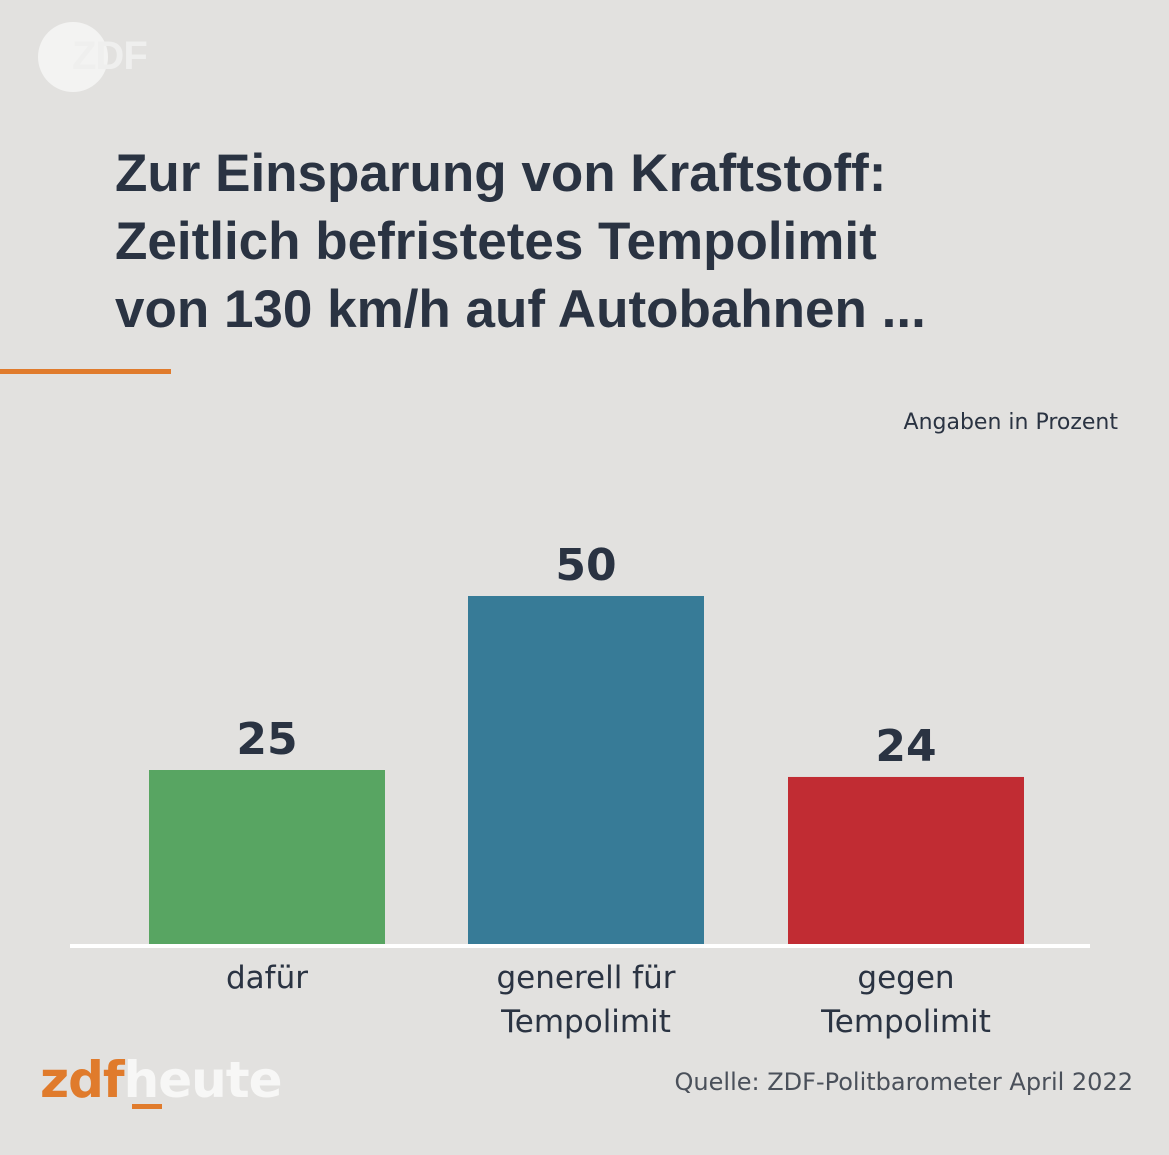 This screenshot has height=1155, width=1169. What do you see at coordinates (905, 1000) in the screenshot?
I see `category-label-2: gegen Tempolimit` at bounding box center [905, 1000].